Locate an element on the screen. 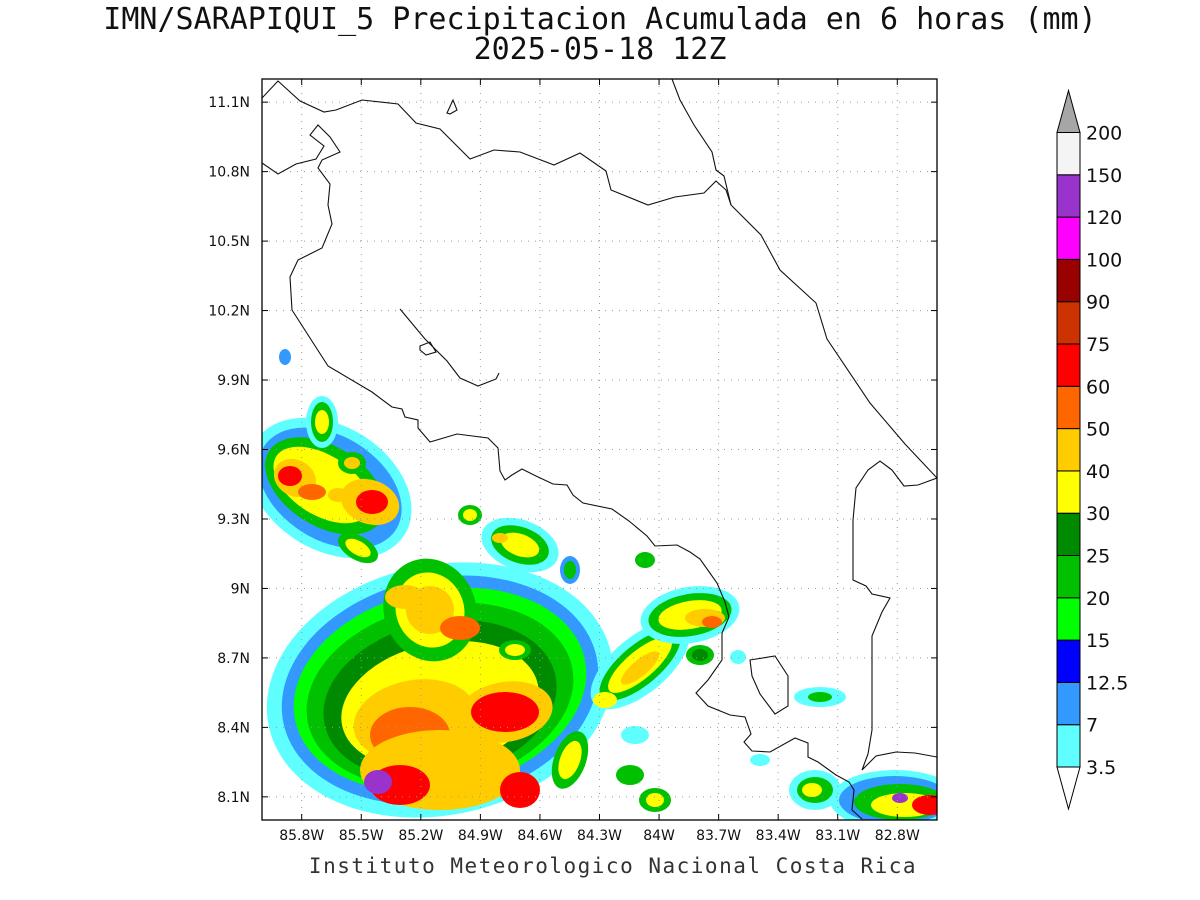 This screenshot has height=900, width=1200. colorbar: 3.5 7 12.5 15 20 25 30 40 50 60 75 90 100 120 150 200 is located at coordinates (1092, 449).